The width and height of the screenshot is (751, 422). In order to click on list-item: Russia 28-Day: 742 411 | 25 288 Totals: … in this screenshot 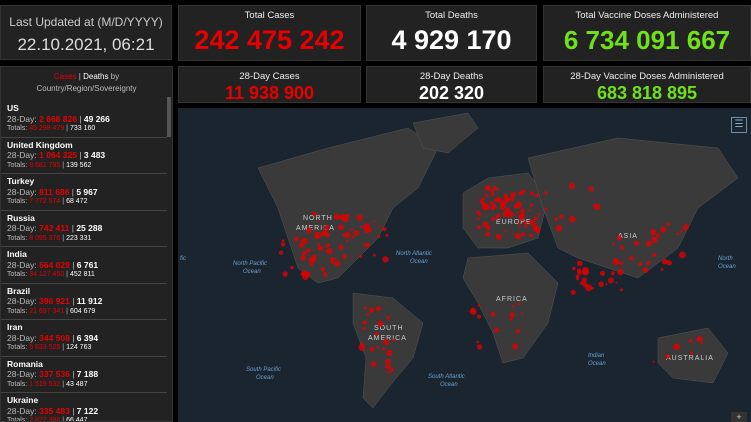, I will do `click(84, 229)`.